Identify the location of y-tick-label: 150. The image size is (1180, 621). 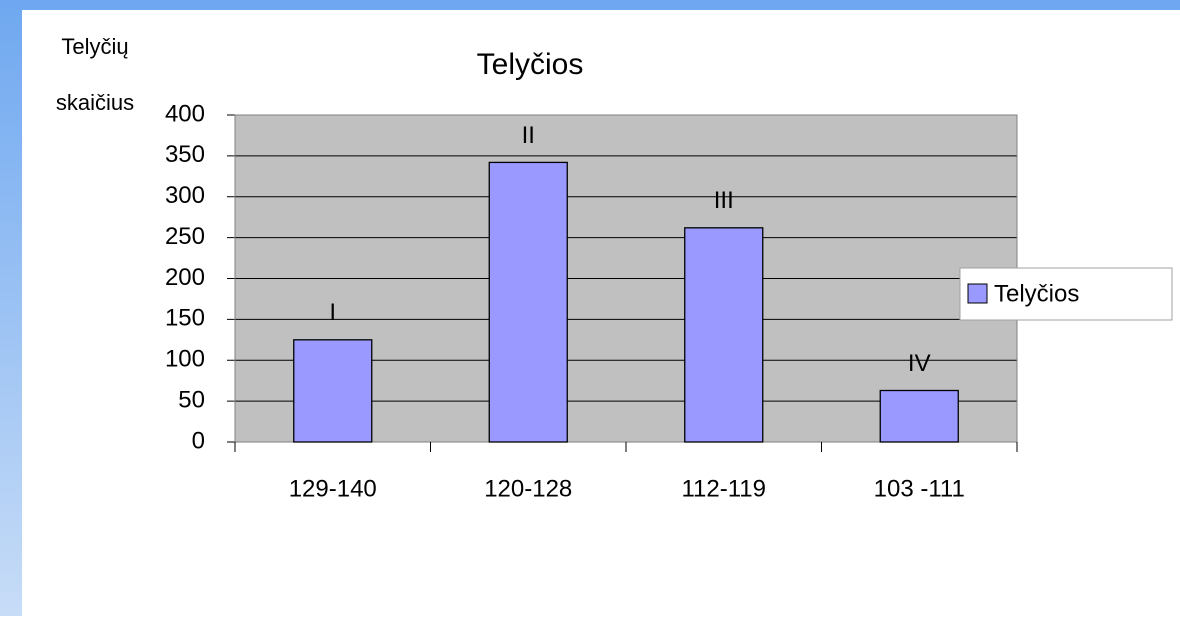
(185, 318).